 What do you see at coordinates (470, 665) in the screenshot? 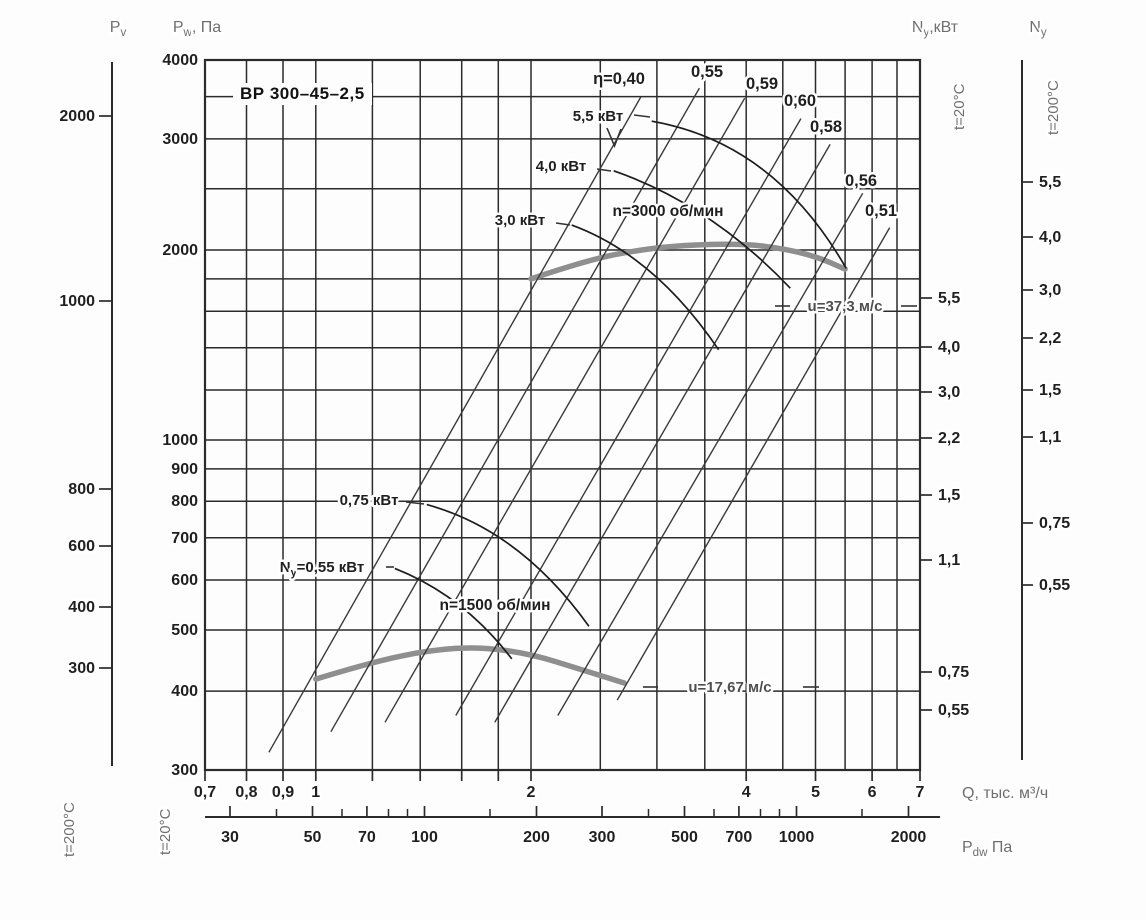
I see `speed-curve-n1500` at bounding box center [470, 665].